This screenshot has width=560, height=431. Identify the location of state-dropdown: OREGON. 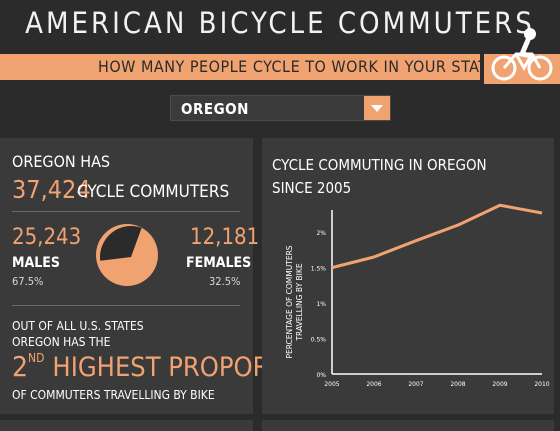
(280, 108).